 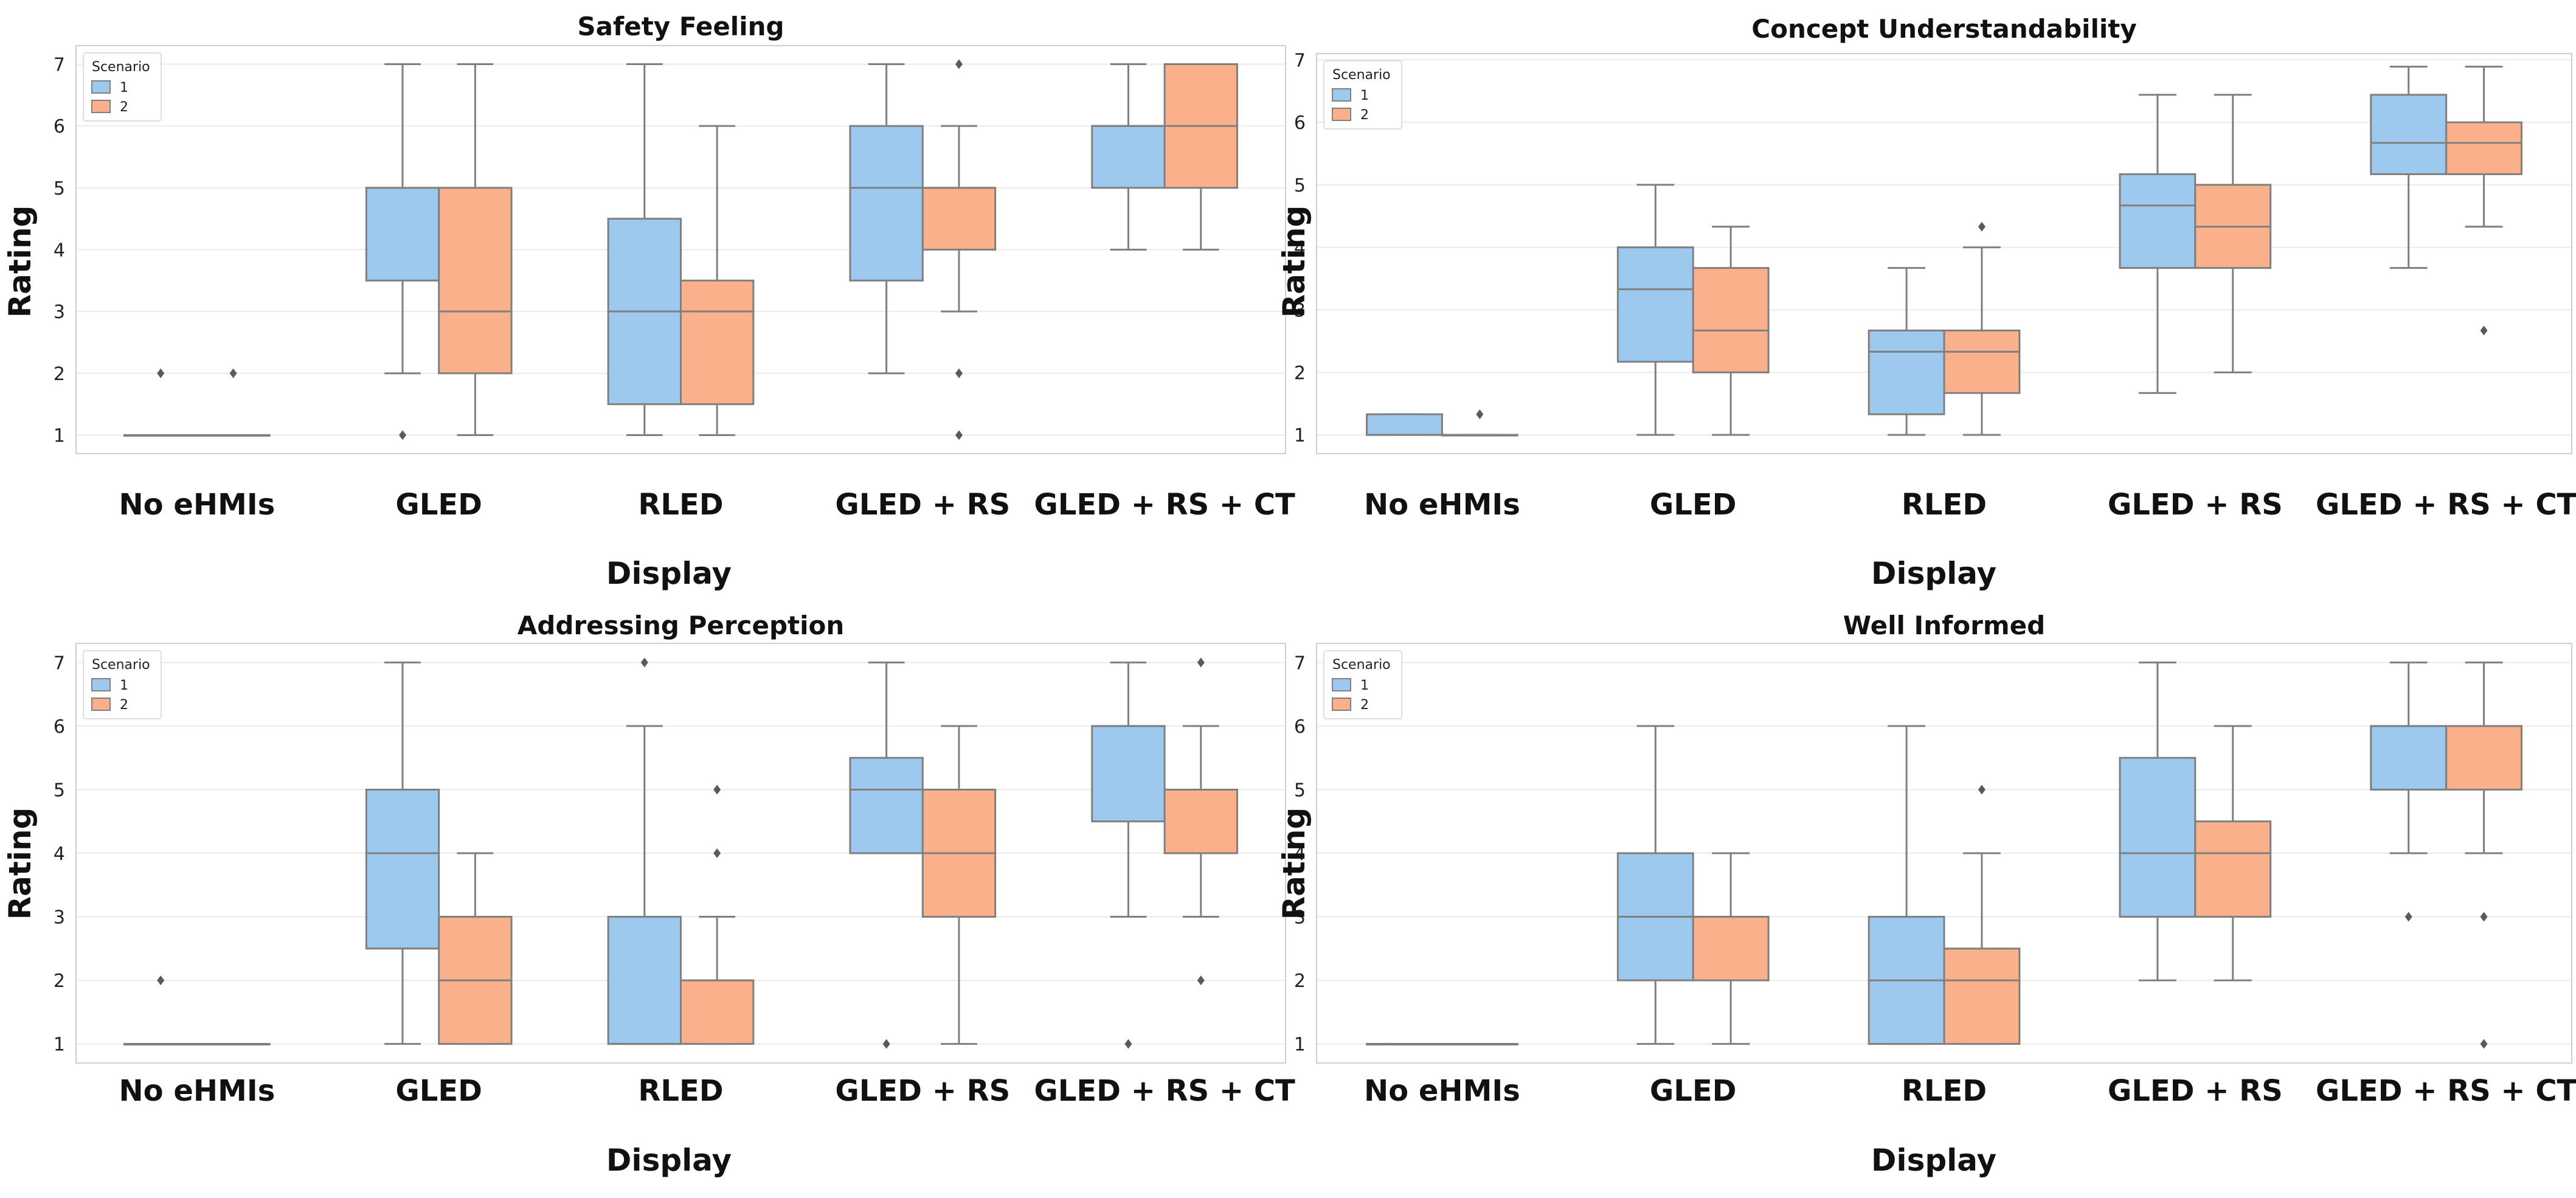 I want to click on y-tick-label: 1, so click(x=1300, y=1045).